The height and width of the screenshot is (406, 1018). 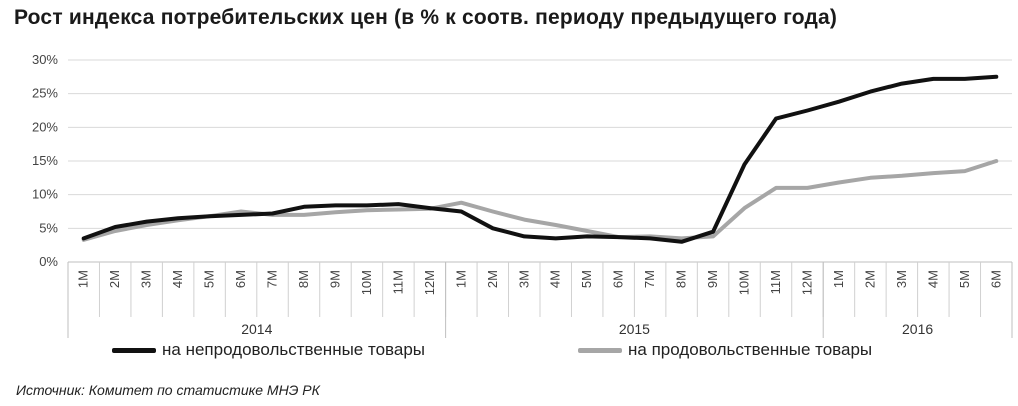 I want to click on y-axis-ticks: 0% 5% 10% 15% 20% 25% 30%, so click(x=45, y=160).